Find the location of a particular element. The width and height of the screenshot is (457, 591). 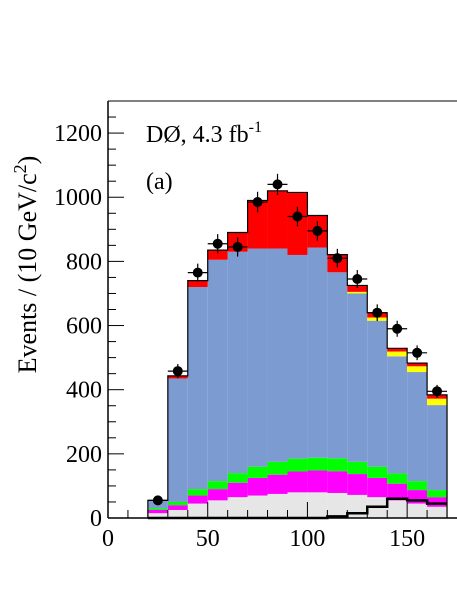

y-tick-label: 0 is located at coordinates (96, 519).